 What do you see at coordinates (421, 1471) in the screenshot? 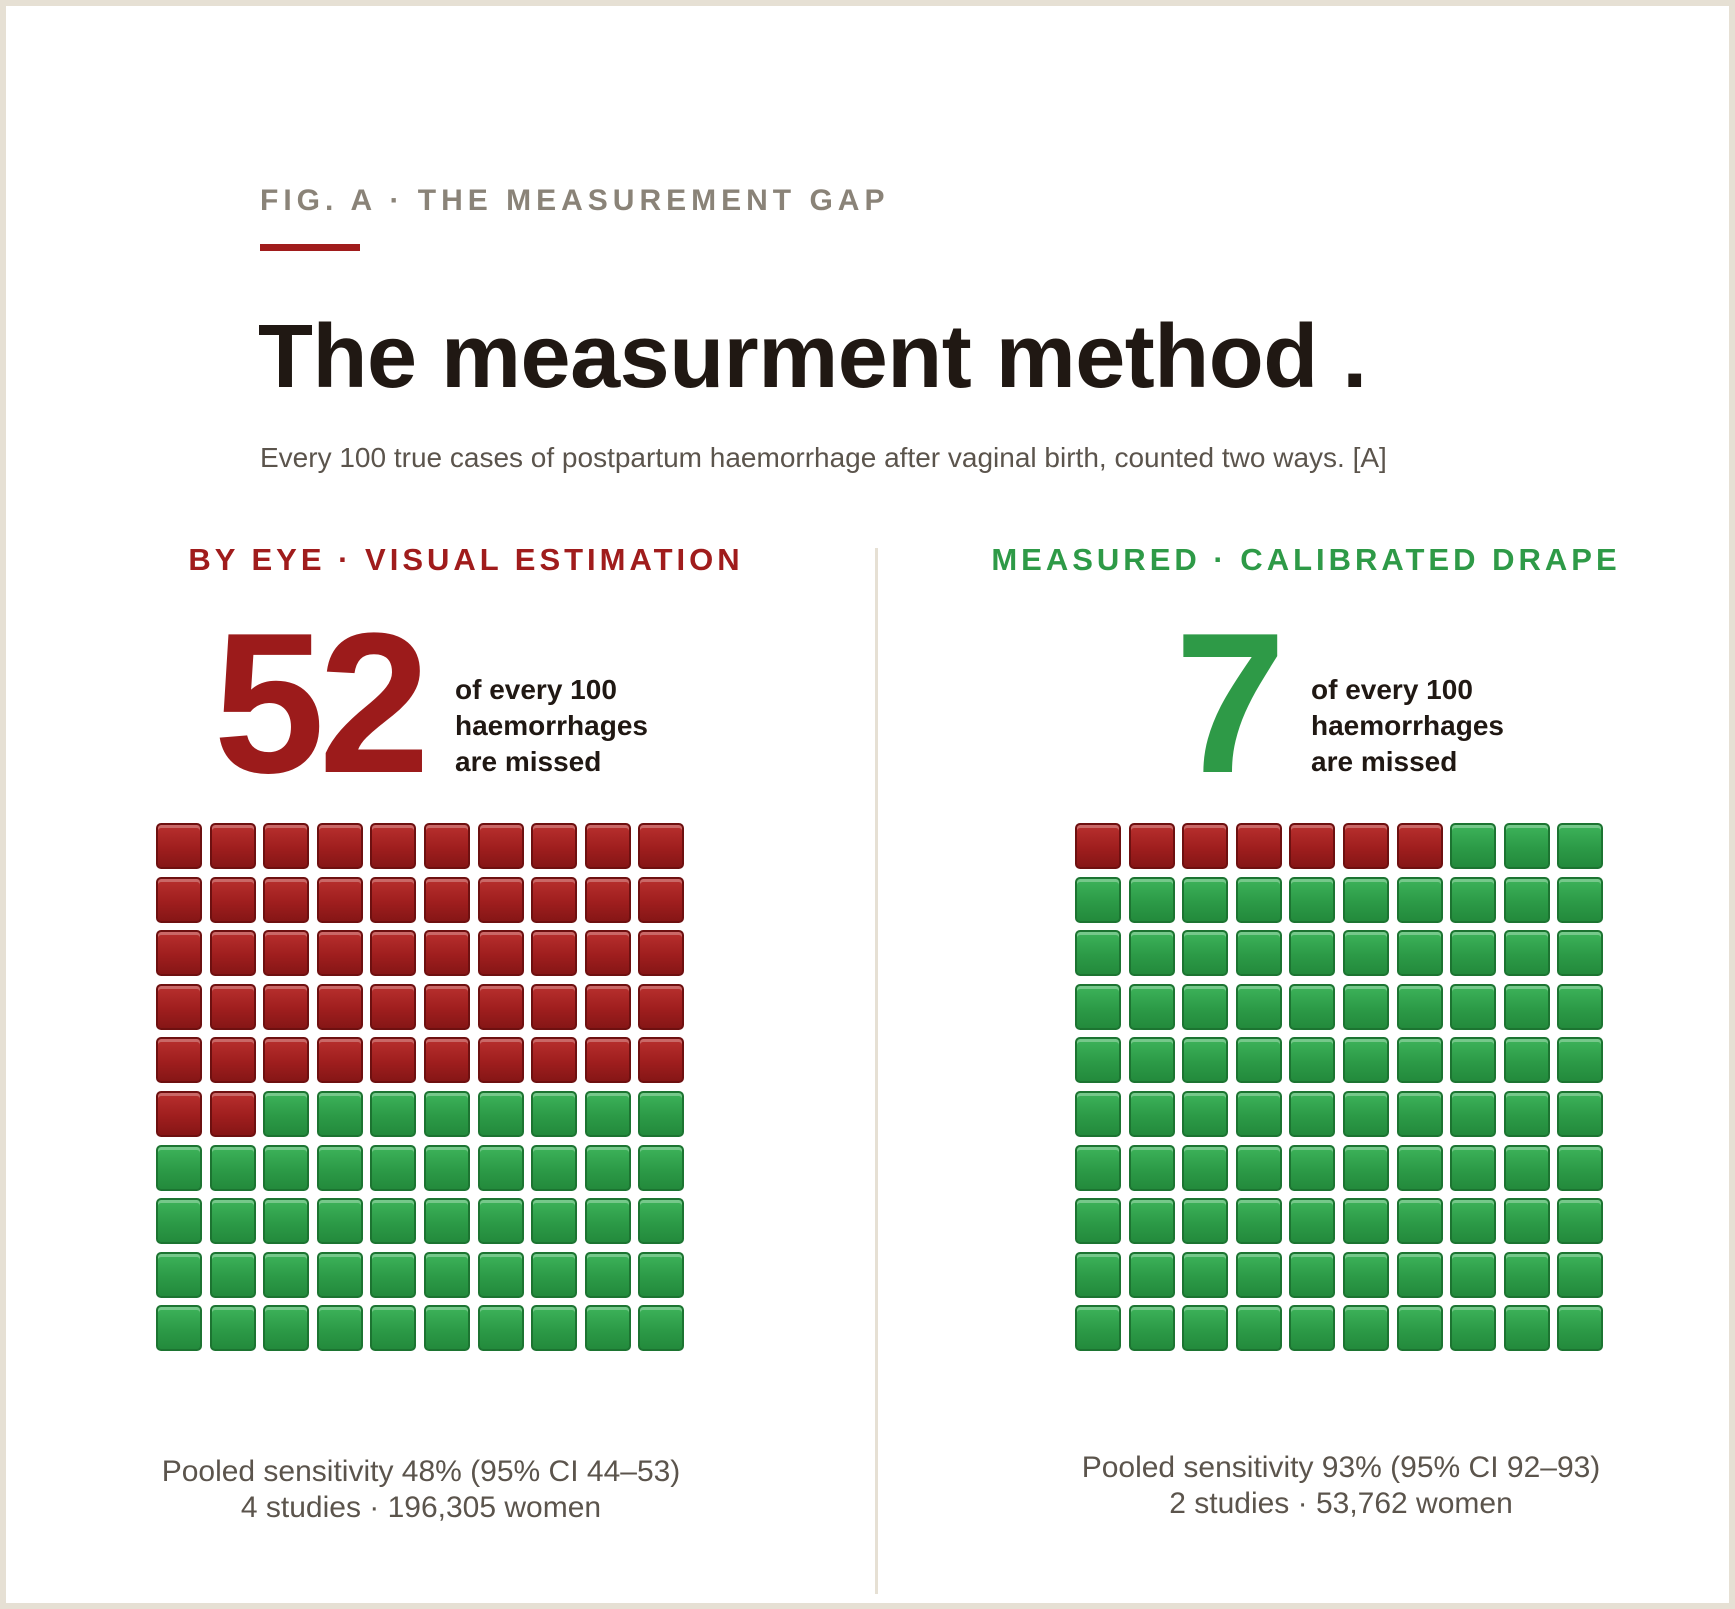
I see `footer-sensitivity: Pooled sensitivity 48% (95% CI 44–53)` at bounding box center [421, 1471].